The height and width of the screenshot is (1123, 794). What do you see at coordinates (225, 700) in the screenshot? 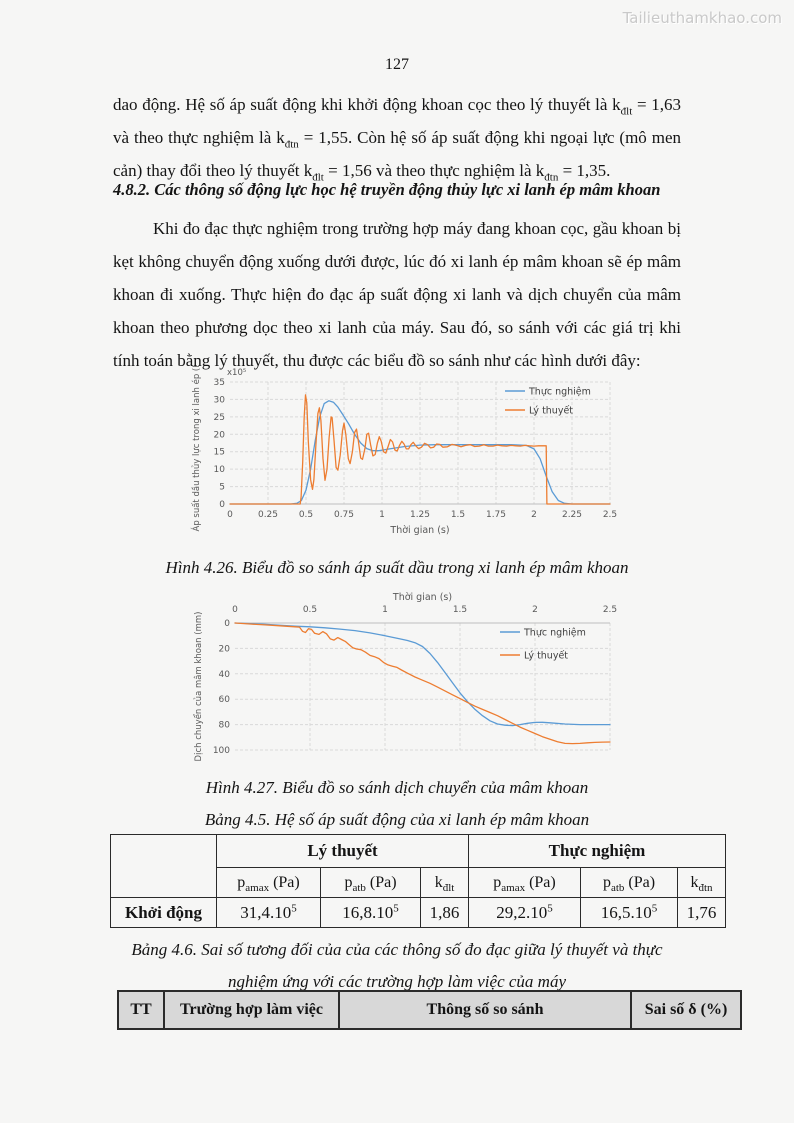
I see `y-tick-label: 60` at bounding box center [225, 700].